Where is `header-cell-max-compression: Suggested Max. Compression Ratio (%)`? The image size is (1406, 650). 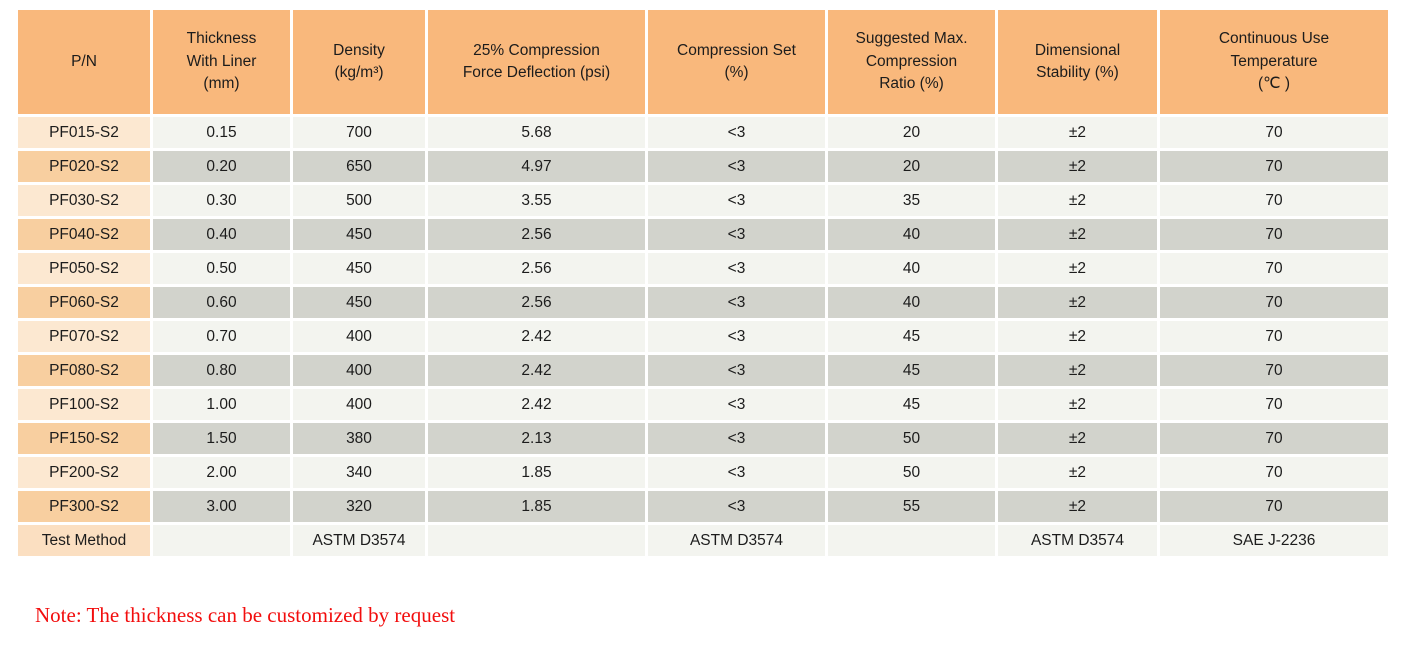
header-cell-max-compression: Suggested Max. Compression Ratio (%) is located at coordinates (911, 62).